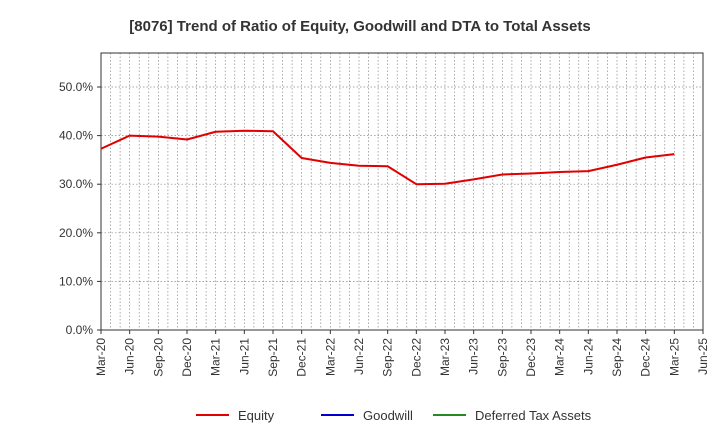 Image resolution: width=720 pixels, height=440 pixels. Describe the element at coordinates (388, 357) in the screenshot. I see `x-tick-label: Sep-22` at that location.